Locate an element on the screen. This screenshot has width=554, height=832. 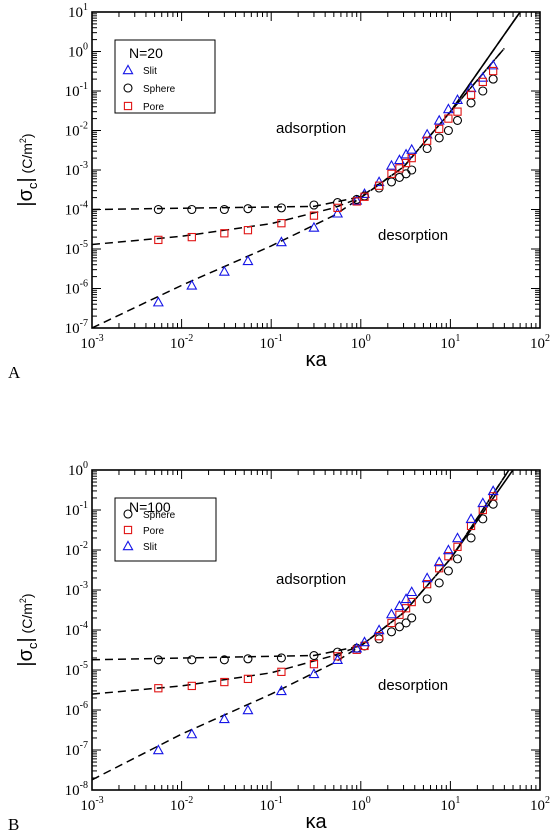
x-tick-label: 10⁻³ is located at coordinates (91, 804).